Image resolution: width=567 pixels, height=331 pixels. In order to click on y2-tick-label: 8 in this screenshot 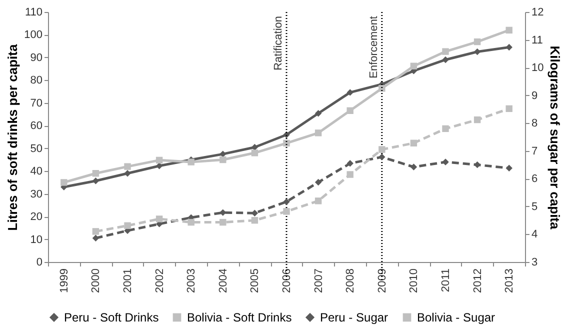, I will do `click(535, 124)`.